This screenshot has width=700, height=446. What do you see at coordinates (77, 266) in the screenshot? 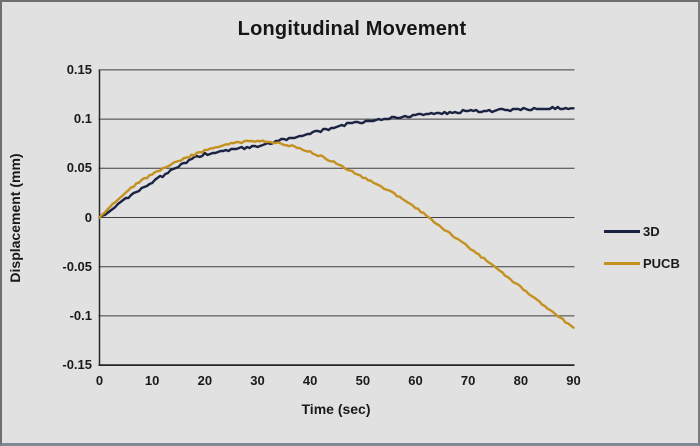
I see `y-tick-label: -0.05` at bounding box center [77, 266].